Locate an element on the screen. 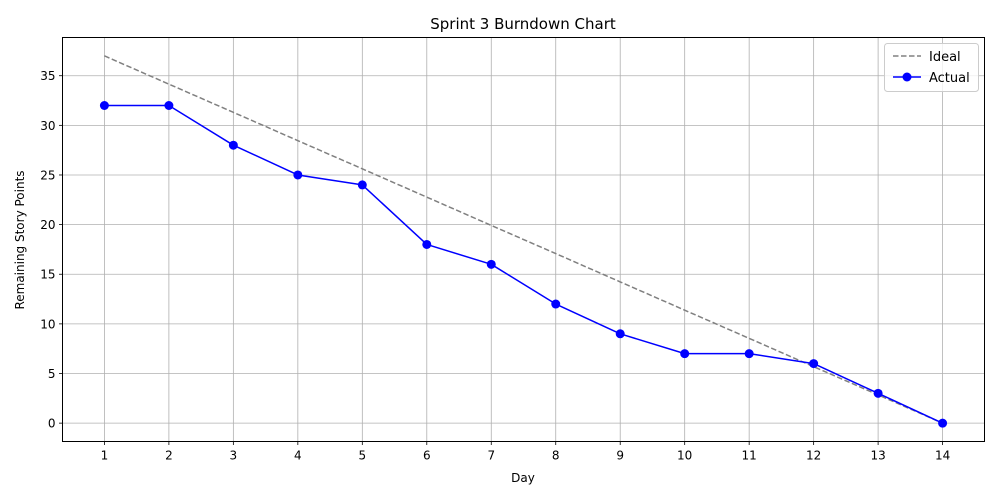 The image size is (1000, 500). x-tick-label: 5 is located at coordinates (362, 456).